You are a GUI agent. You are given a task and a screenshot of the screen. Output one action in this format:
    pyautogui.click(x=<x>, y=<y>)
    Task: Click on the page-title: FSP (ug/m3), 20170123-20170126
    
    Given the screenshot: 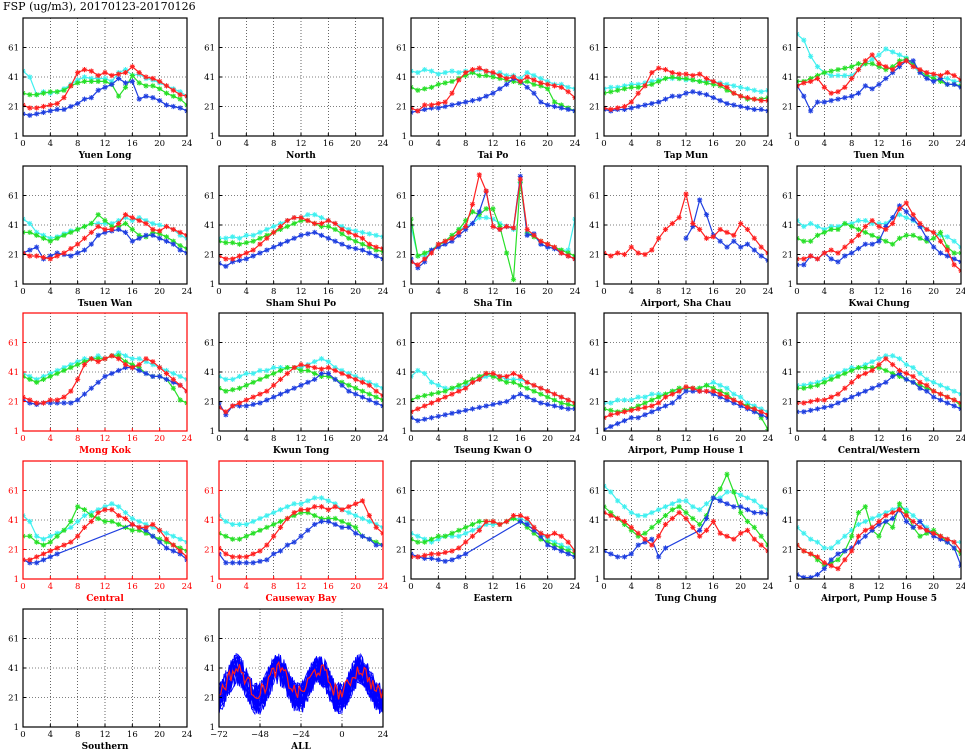 What is the action you would take?
    pyautogui.click(x=99, y=6)
    